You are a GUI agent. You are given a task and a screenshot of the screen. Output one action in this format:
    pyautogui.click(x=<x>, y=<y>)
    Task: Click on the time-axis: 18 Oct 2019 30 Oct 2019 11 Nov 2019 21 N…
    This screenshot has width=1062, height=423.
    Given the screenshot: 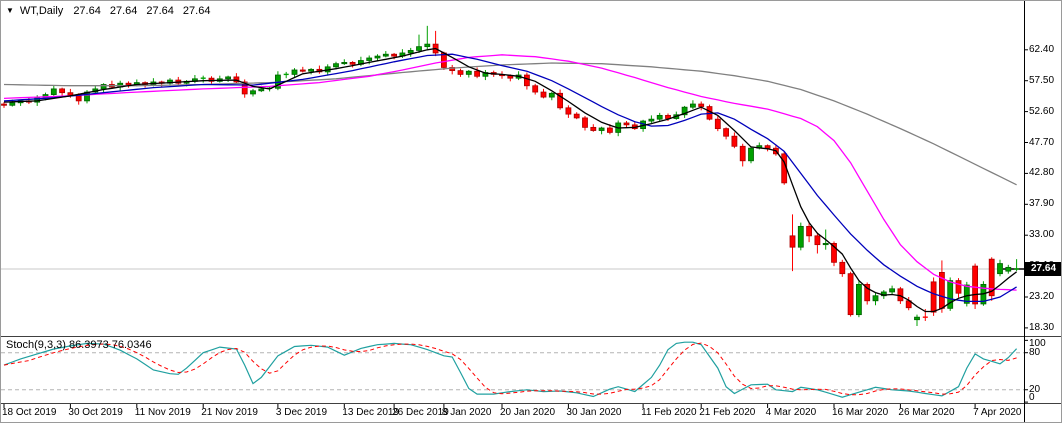 What is the action you would take?
    pyautogui.click(x=531, y=413)
    